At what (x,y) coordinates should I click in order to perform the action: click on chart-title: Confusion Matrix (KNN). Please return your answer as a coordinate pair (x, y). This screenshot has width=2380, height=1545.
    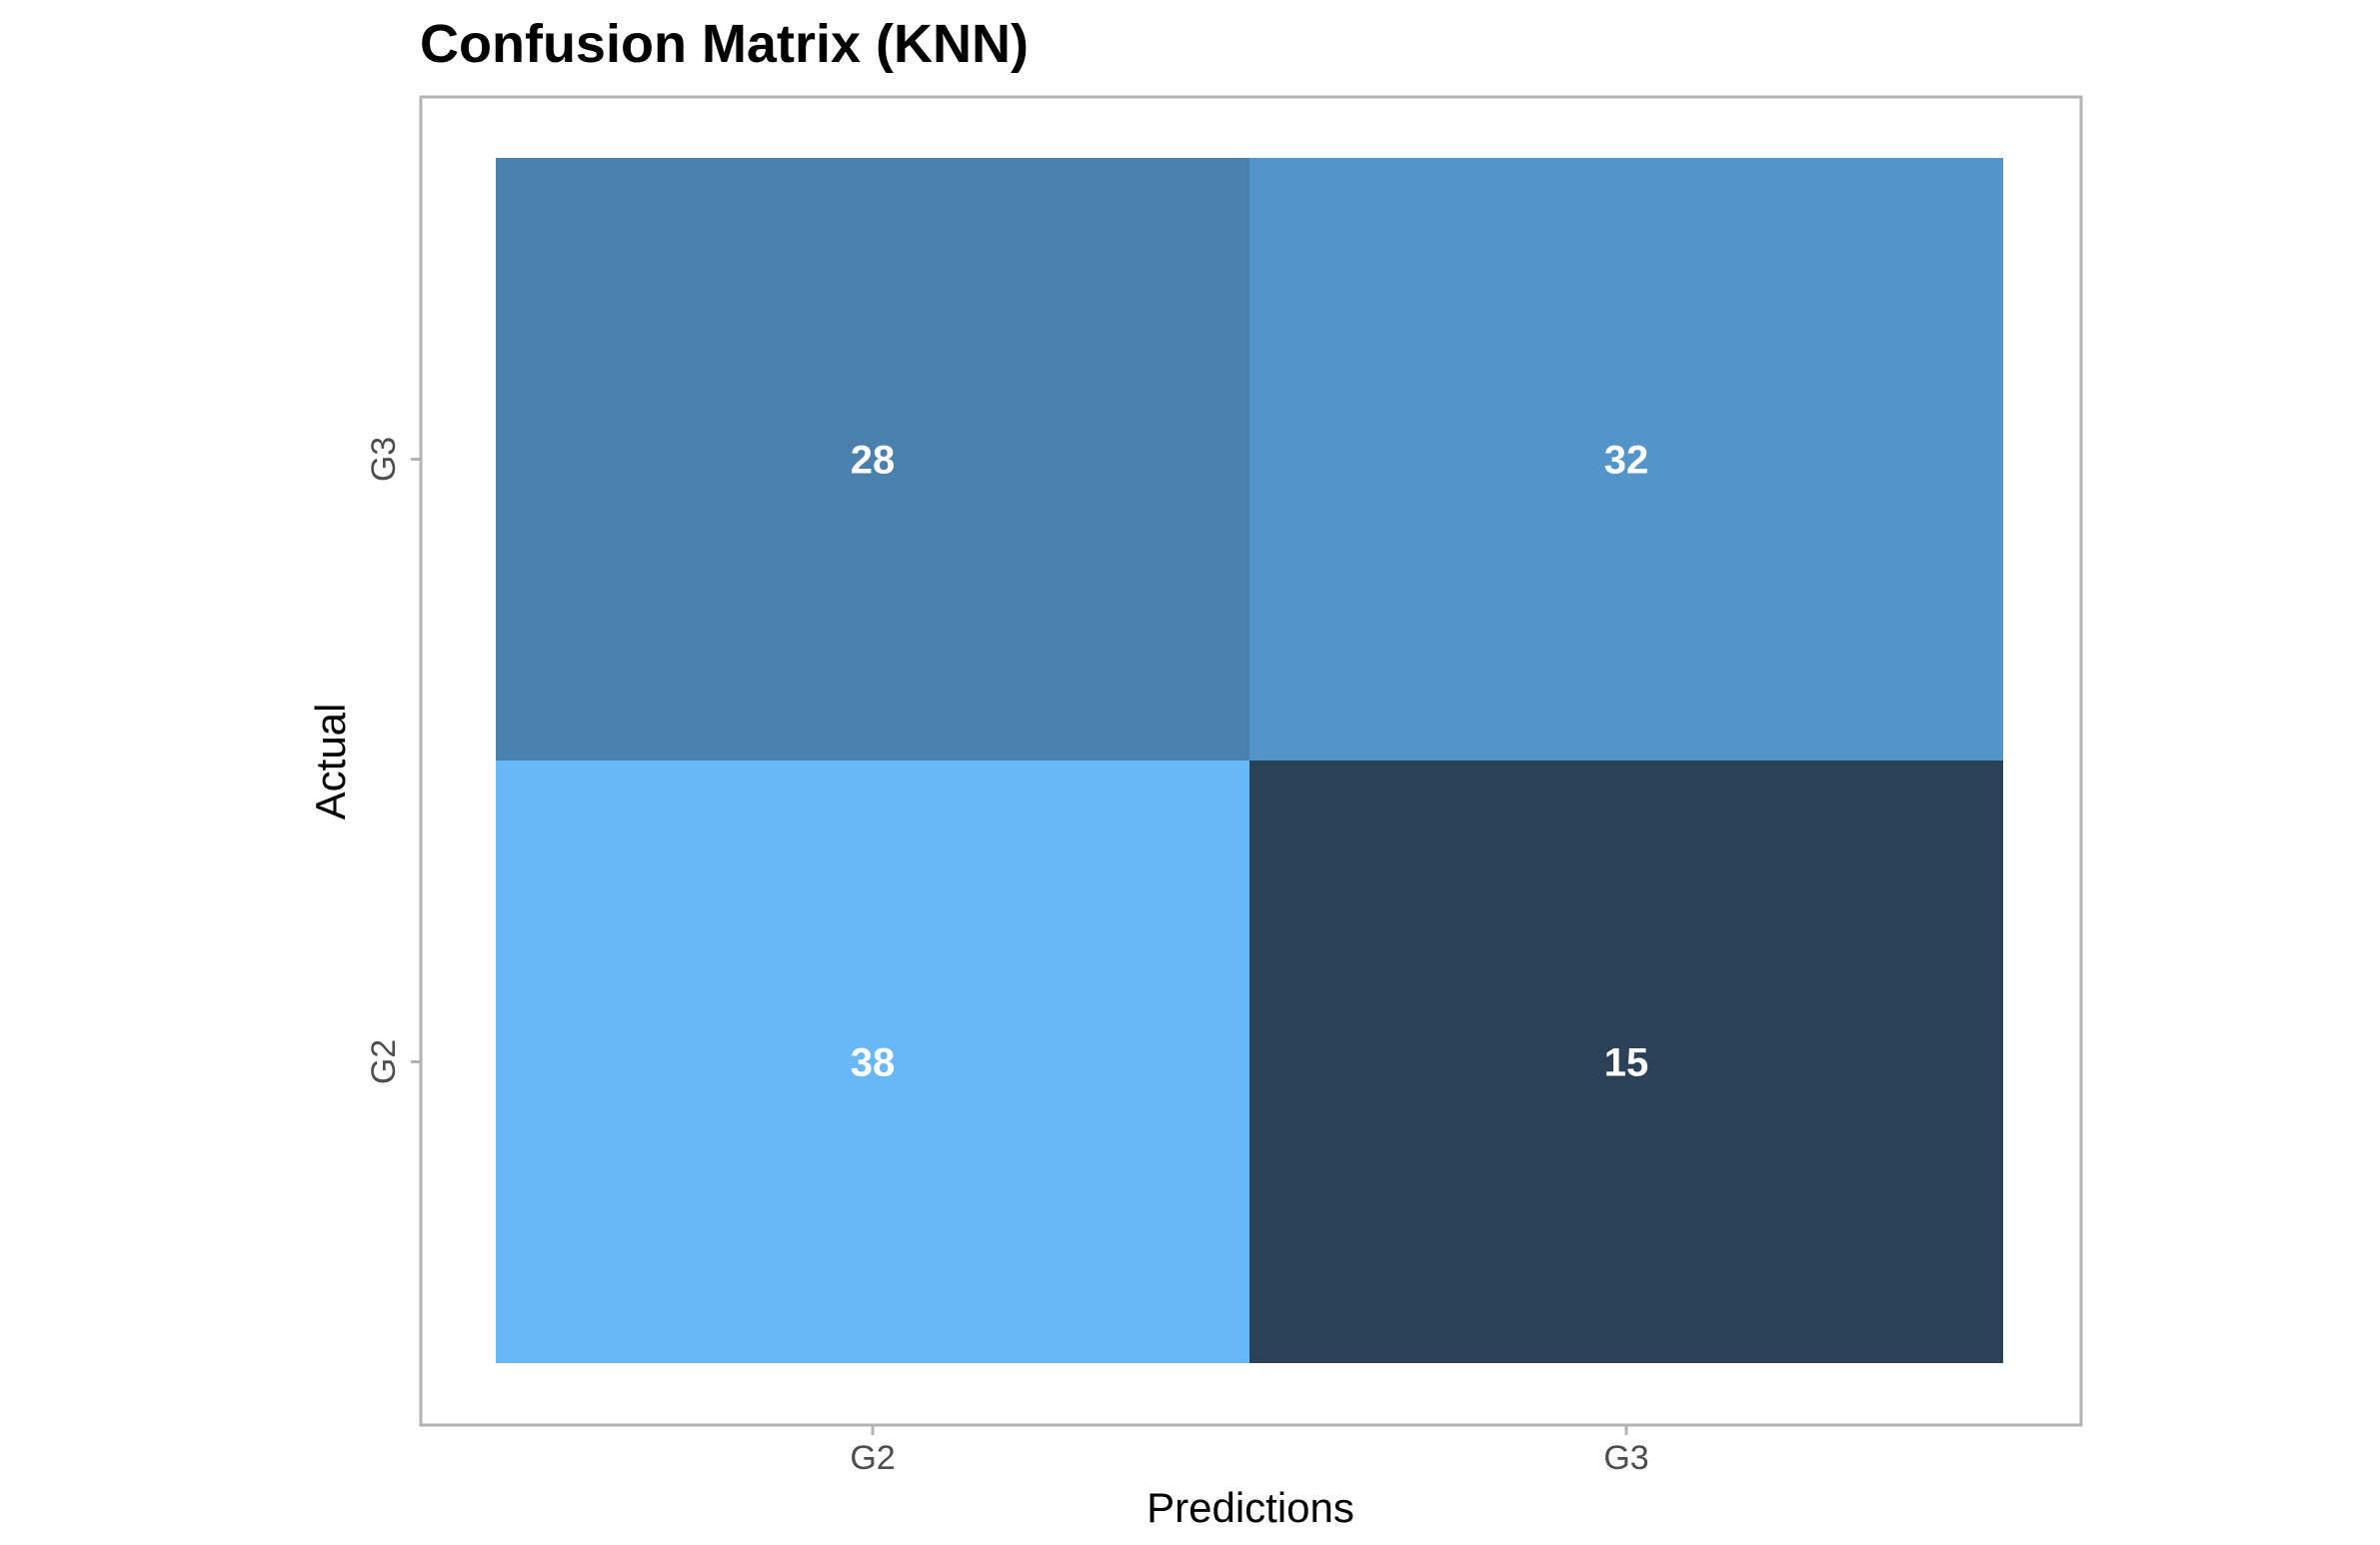
    Looking at the image, I should click on (724, 44).